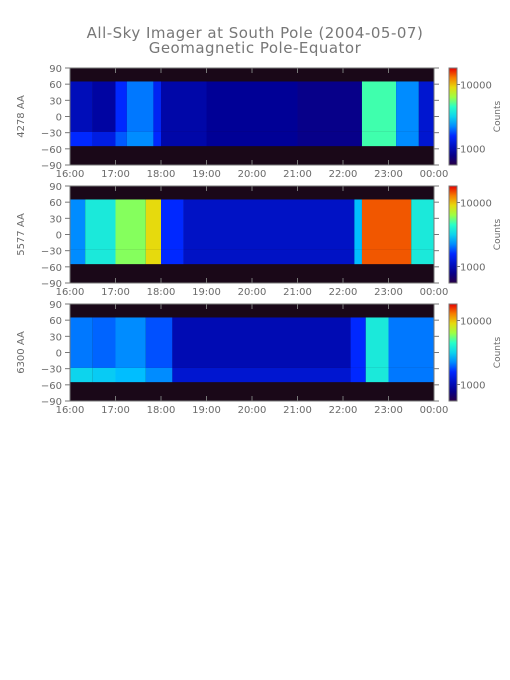  Describe the element at coordinates (21, 116) in the screenshot. I see `y-axis-label: 4278 AA` at that location.